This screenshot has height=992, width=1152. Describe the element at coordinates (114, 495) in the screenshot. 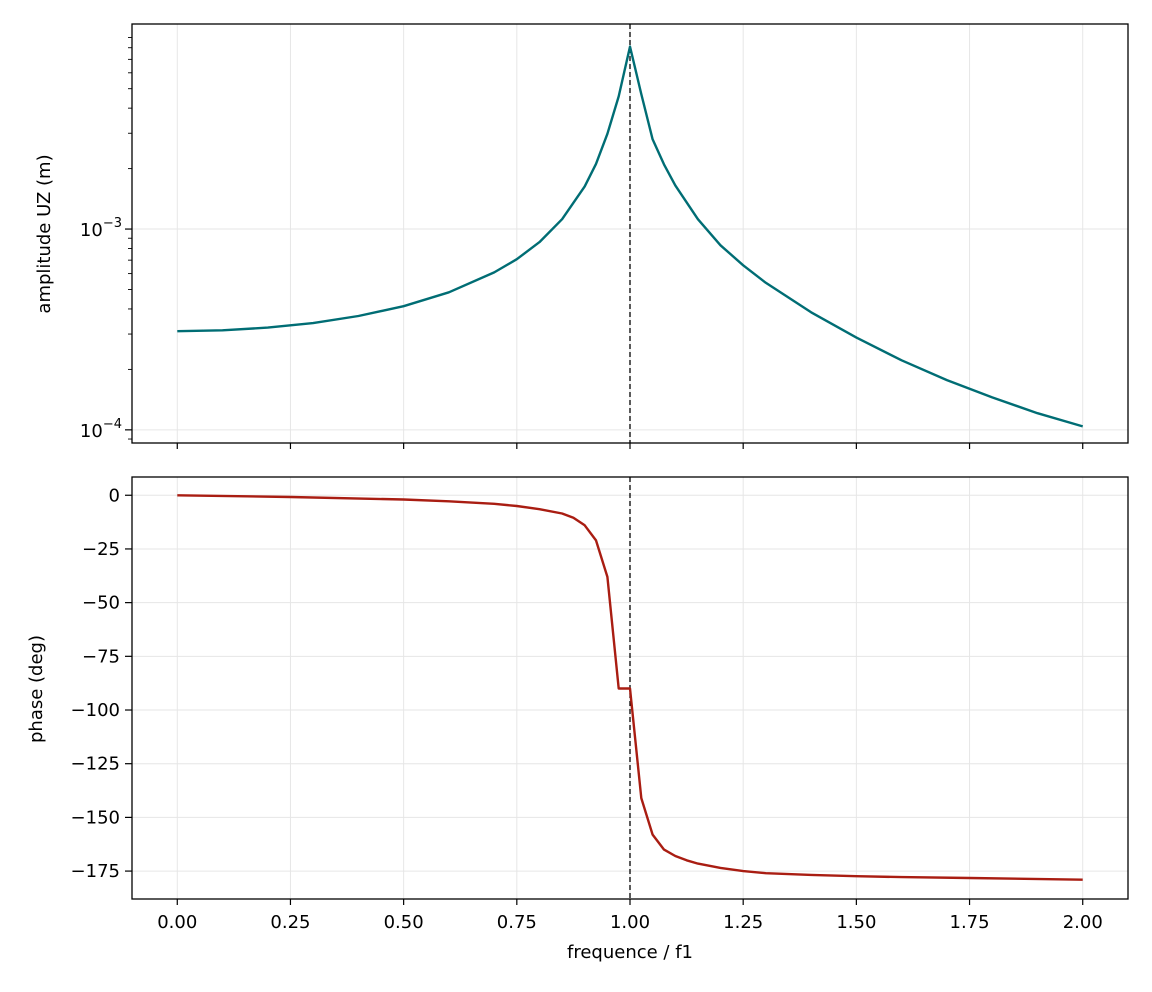

I see `phase-y-tick-label: 0` at that location.